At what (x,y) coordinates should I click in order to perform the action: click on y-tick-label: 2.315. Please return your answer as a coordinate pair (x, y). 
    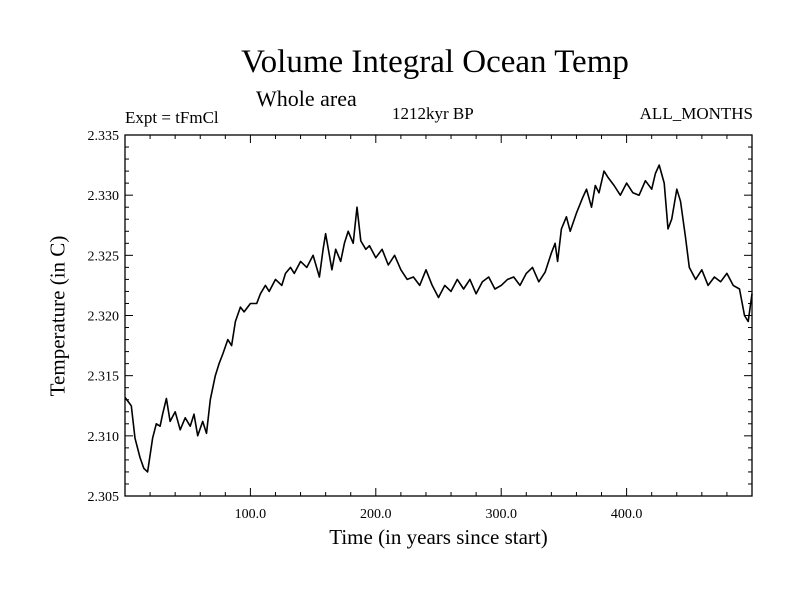
    Looking at the image, I should click on (104, 377).